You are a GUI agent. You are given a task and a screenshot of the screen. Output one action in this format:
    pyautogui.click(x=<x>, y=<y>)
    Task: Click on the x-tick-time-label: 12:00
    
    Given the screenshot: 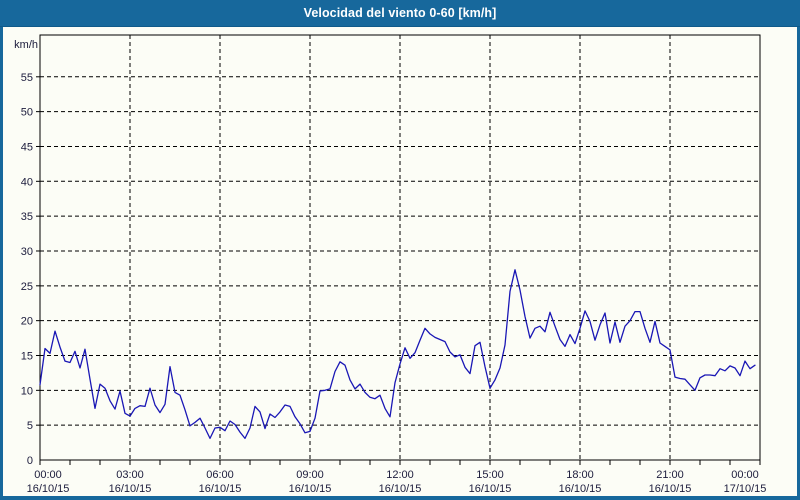 What is the action you would take?
    pyautogui.click(x=400, y=475)
    